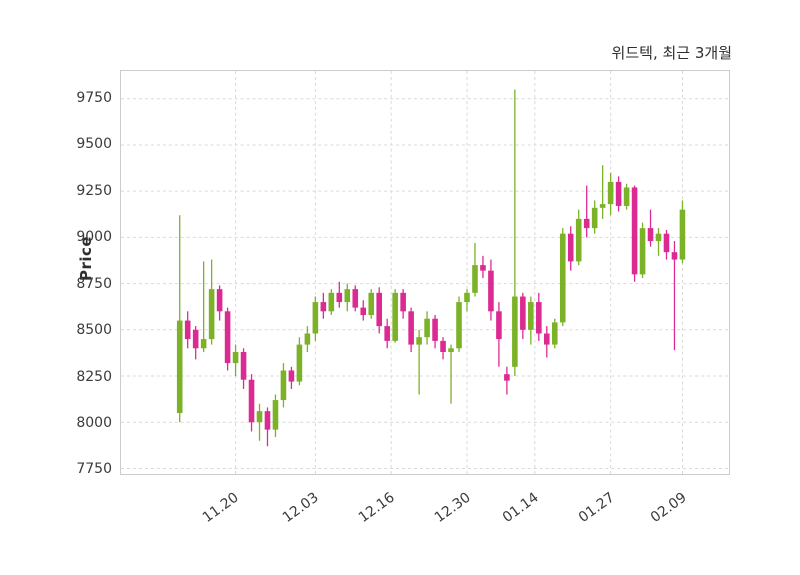  What do you see at coordinates (94, 469) in the screenshot?
I see `y-tick-label: 7750` at bounding box center [94, 469].